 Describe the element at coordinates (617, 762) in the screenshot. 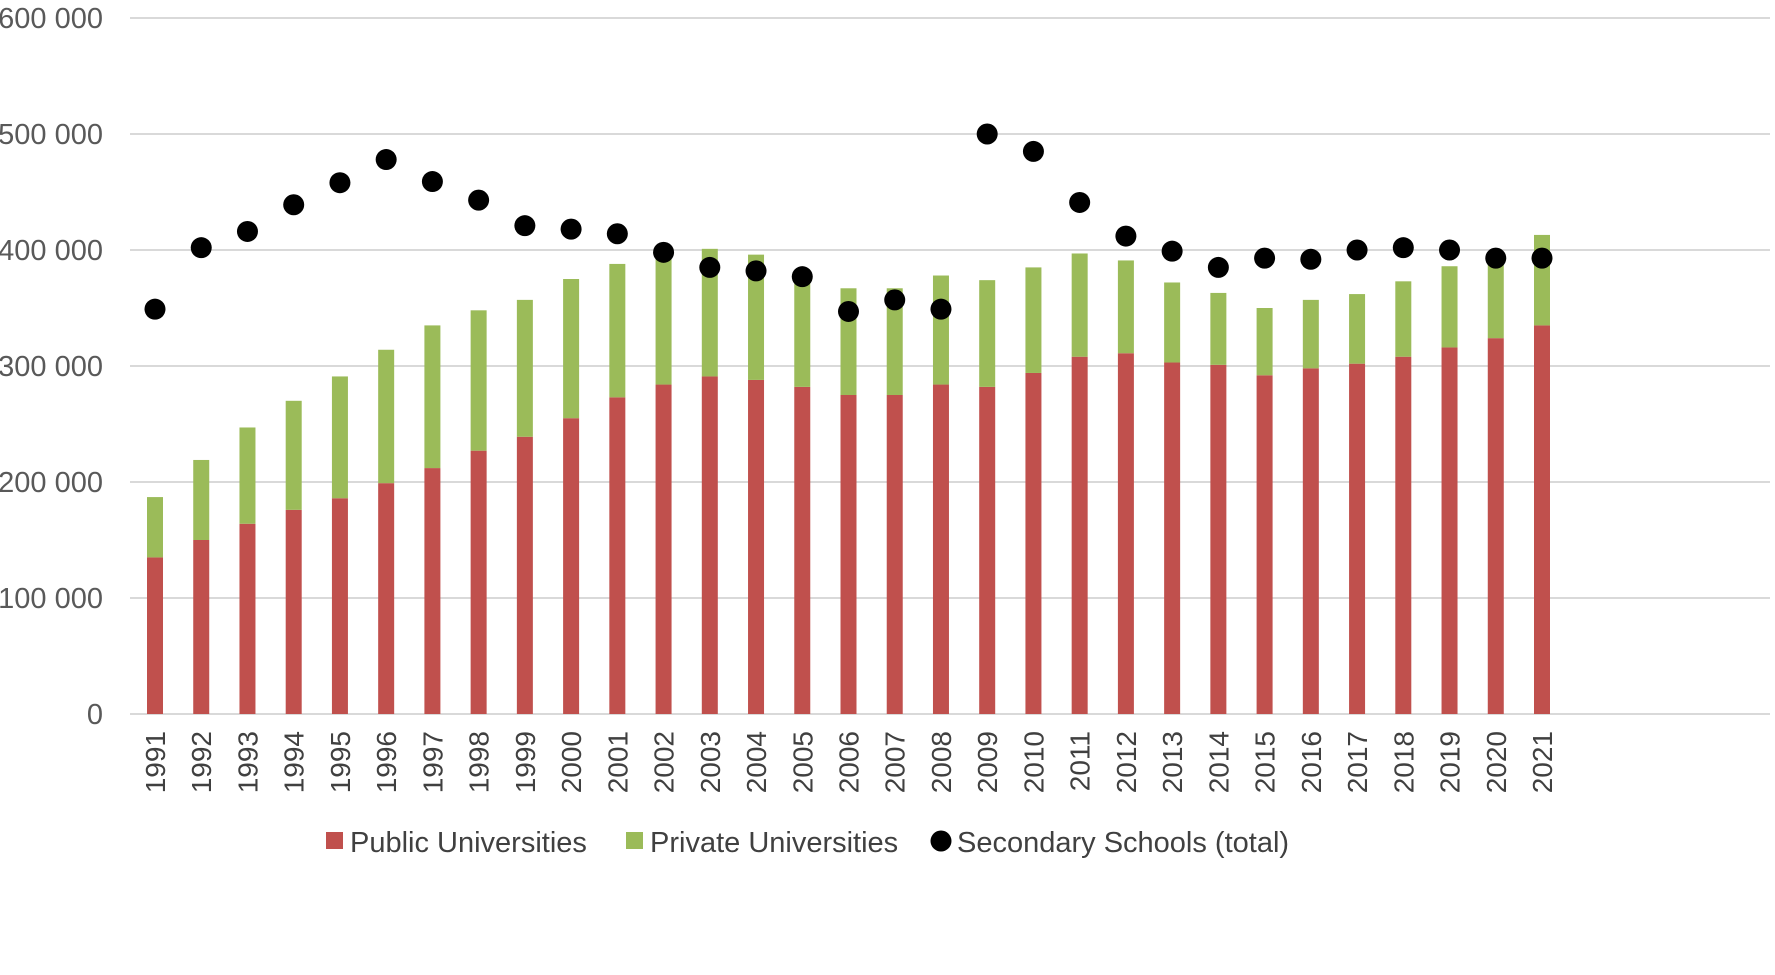

I see `x-tick-label: 2001` at that location.